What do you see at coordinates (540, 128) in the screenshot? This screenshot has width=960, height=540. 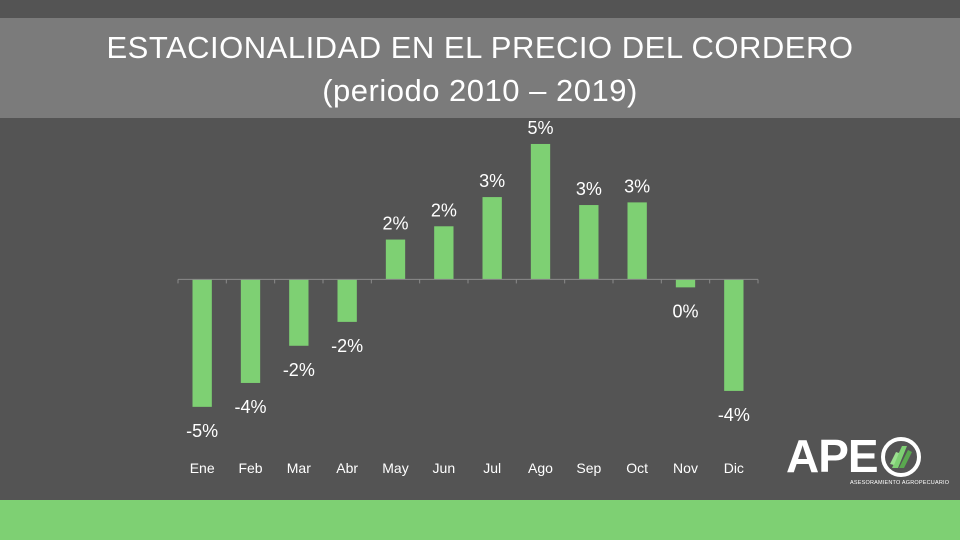 I see `data-label: 5%` at bounding box center [540, 128].